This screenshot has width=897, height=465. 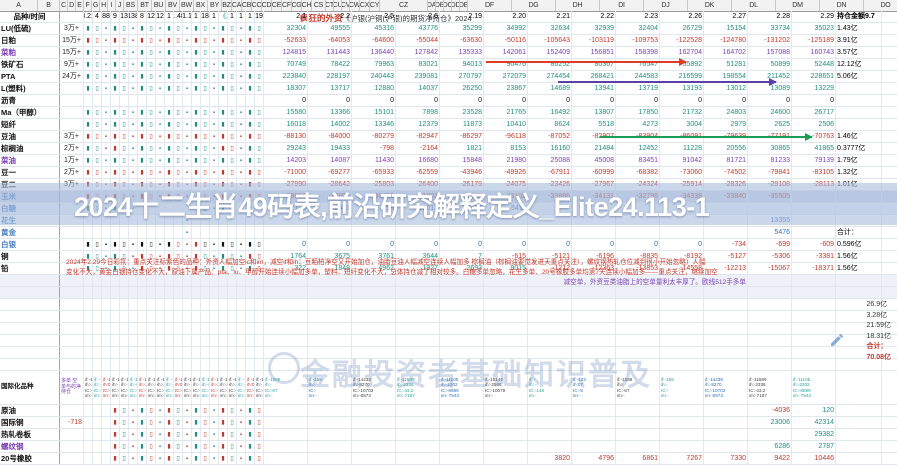 I want to click on value-cell: 13719, so click(x=638, y=88).